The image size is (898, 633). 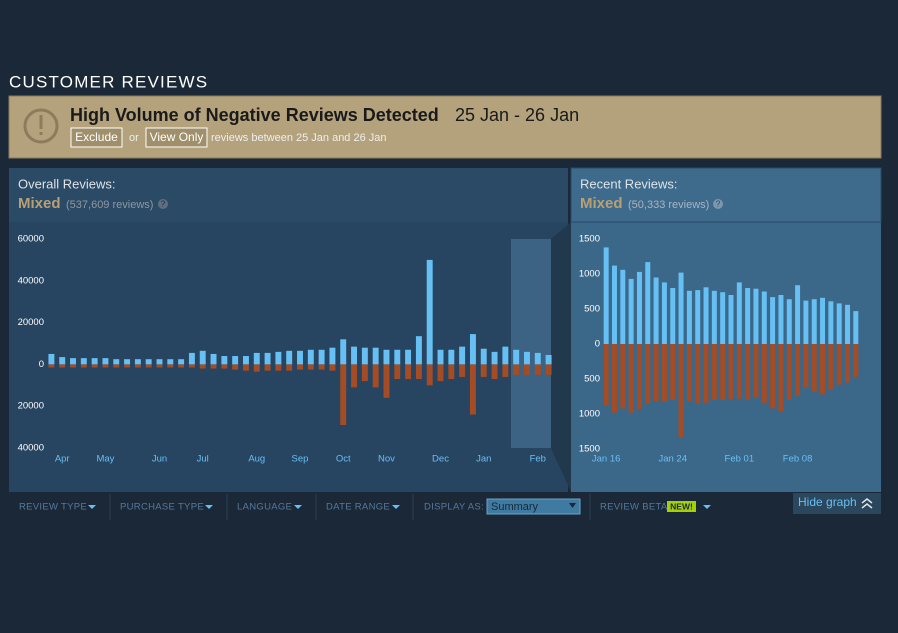 What do you see at coordinates (343, 459) in the screenshot?
I see `x-tick-label: Oct` at bounding box center [343, 459].